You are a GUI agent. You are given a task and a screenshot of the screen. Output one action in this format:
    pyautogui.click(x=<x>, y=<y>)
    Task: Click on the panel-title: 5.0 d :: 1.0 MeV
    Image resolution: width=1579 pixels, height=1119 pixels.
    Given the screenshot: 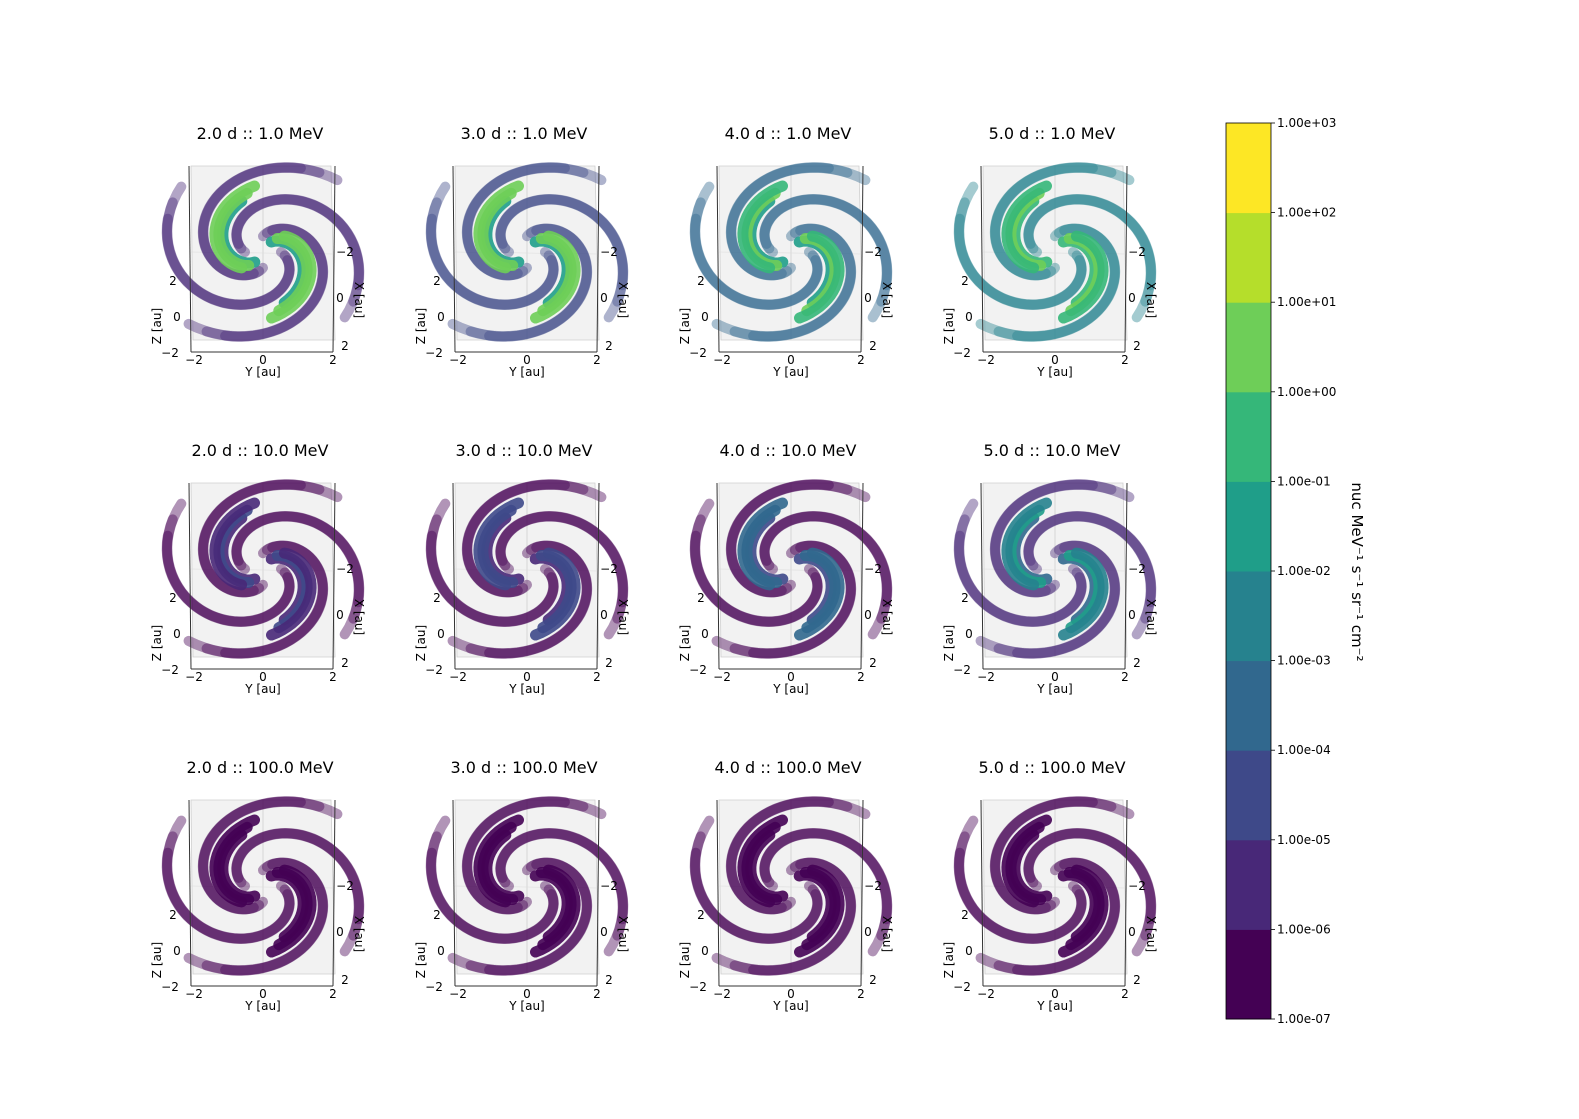 What is the action you would take?
    pyautogui.click(x=1052, y=133)
    